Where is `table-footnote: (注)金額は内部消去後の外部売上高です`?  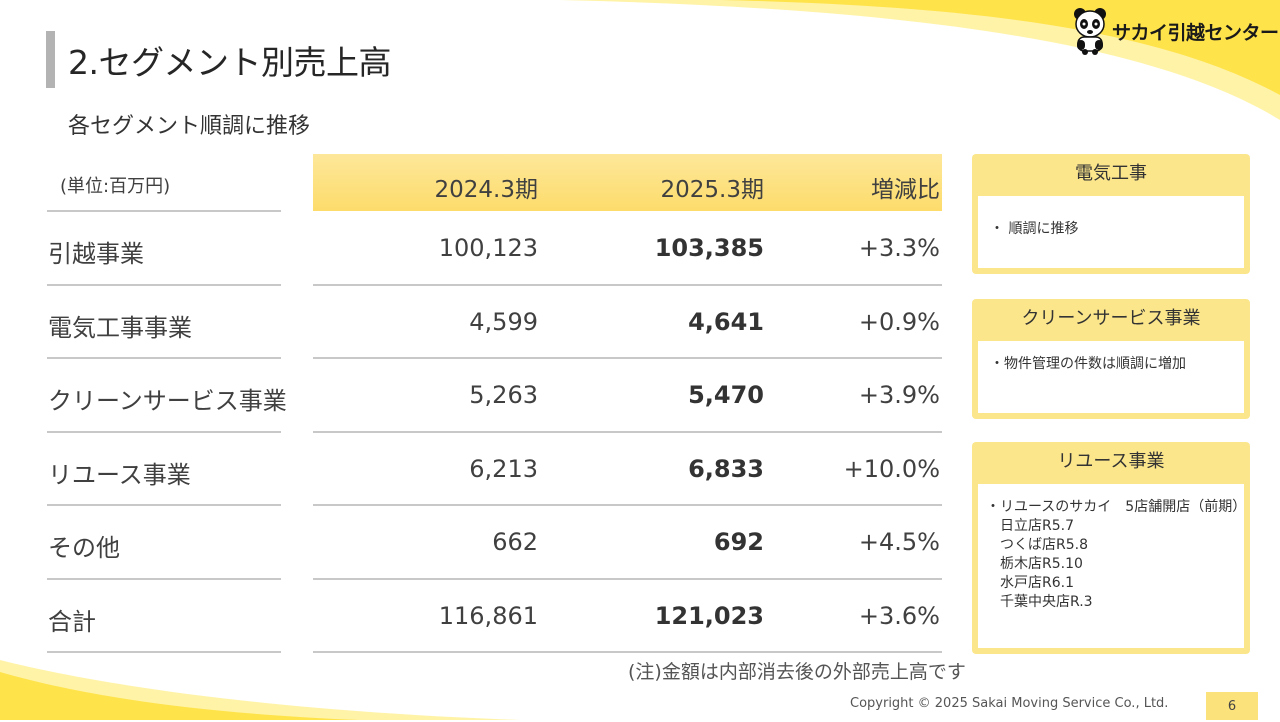 table-footnote: (注)金額は内部消去後の外部売上高です is located at coordinates (797, 672).